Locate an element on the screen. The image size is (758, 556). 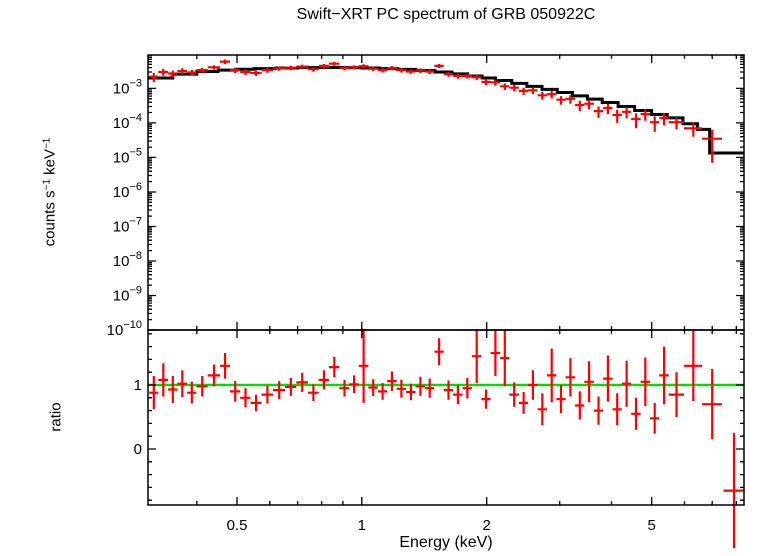
spectrum-data-series is located at coordinates (435, 111).